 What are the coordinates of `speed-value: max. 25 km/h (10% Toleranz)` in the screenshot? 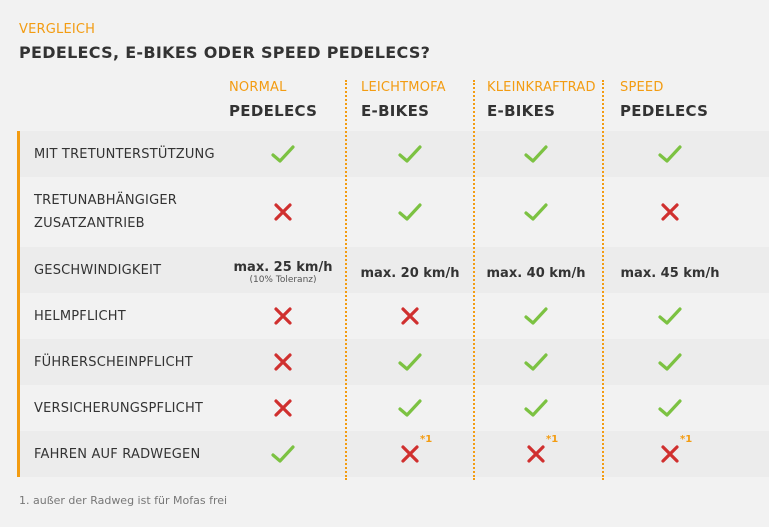 It's located at (283, 270).